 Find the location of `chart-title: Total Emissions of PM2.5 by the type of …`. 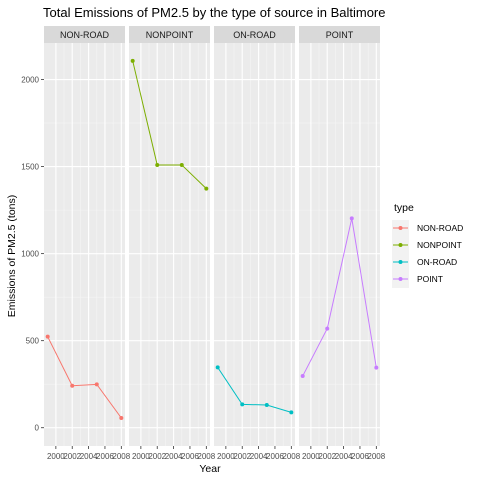

chart-title: Total Emissions of PM2.5 by the type of … is located at coordinates (214, 12).